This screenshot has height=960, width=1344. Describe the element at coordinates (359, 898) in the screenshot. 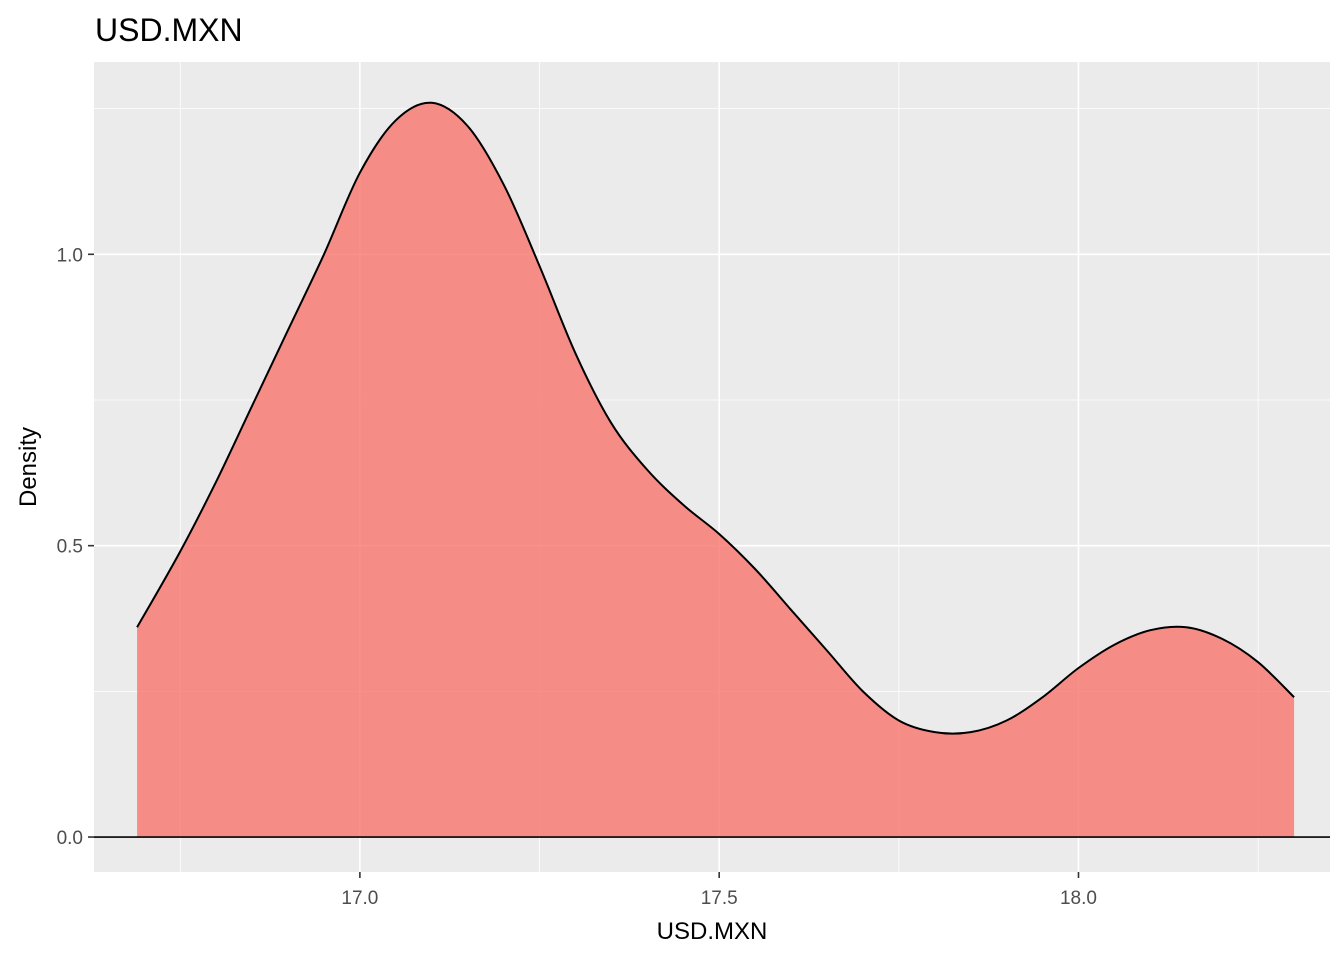

I see `x-tick-label: 17.0` at that location.